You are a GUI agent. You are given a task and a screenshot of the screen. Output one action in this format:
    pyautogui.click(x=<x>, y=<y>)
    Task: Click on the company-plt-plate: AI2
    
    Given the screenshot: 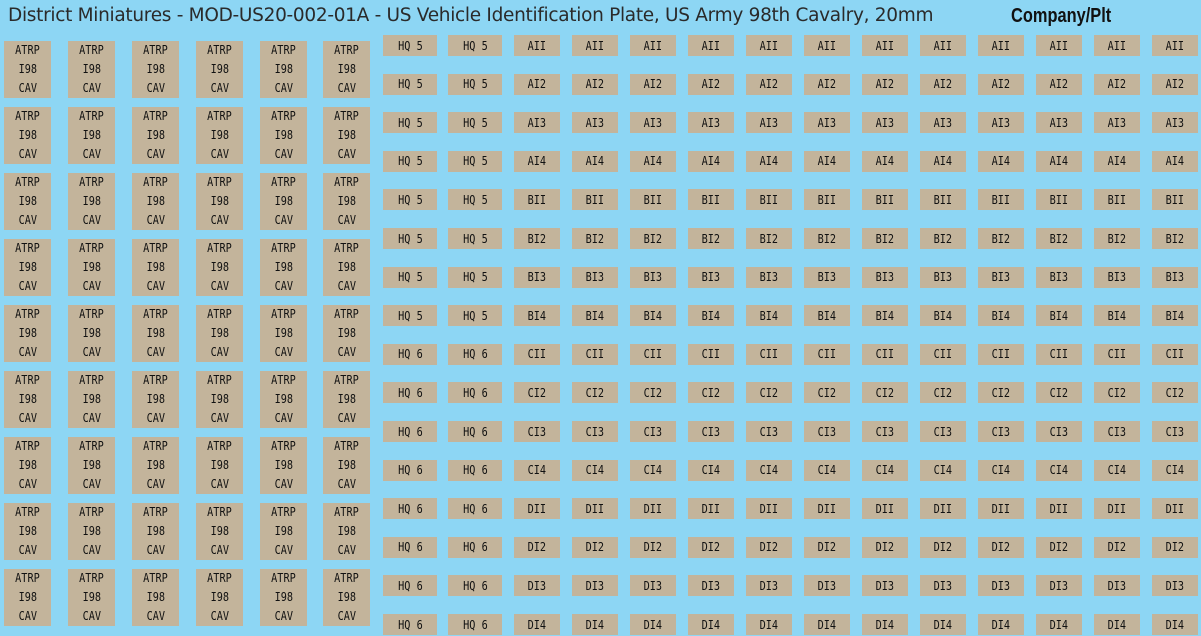 What is the action you would take?
    pyautogui.click(x=653, y=84)
    